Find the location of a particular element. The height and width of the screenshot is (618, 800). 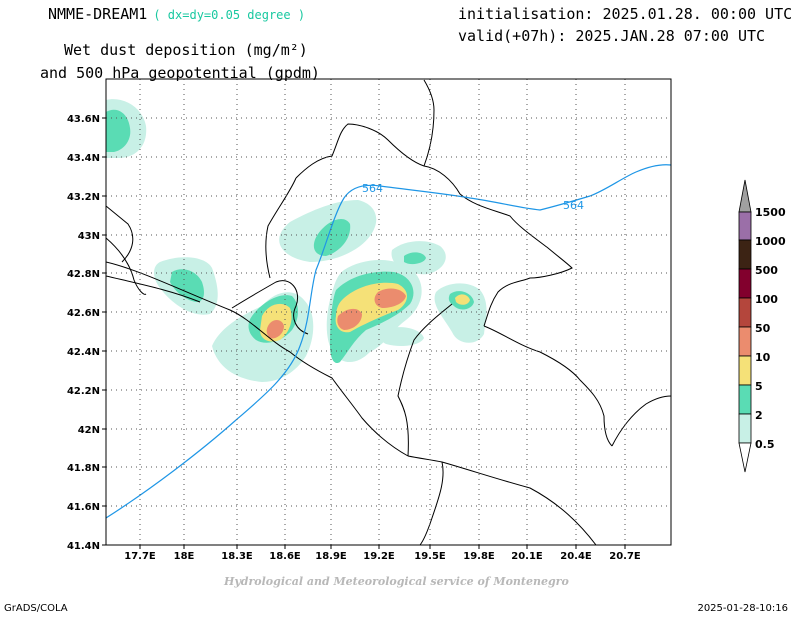

legend-label: 10 is located at coordinates (763, 357).